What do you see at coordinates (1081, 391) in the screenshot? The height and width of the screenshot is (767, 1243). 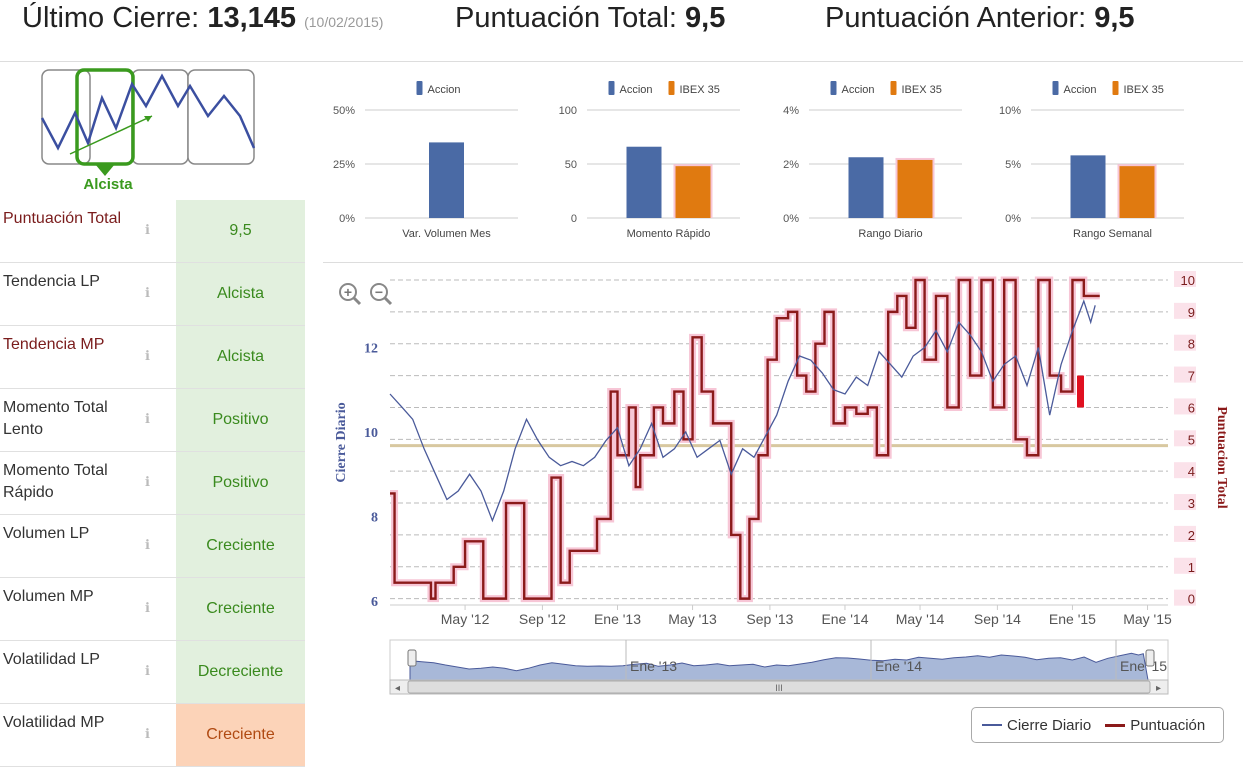 I see `score-highlight` at bounding box center [1081, 391].